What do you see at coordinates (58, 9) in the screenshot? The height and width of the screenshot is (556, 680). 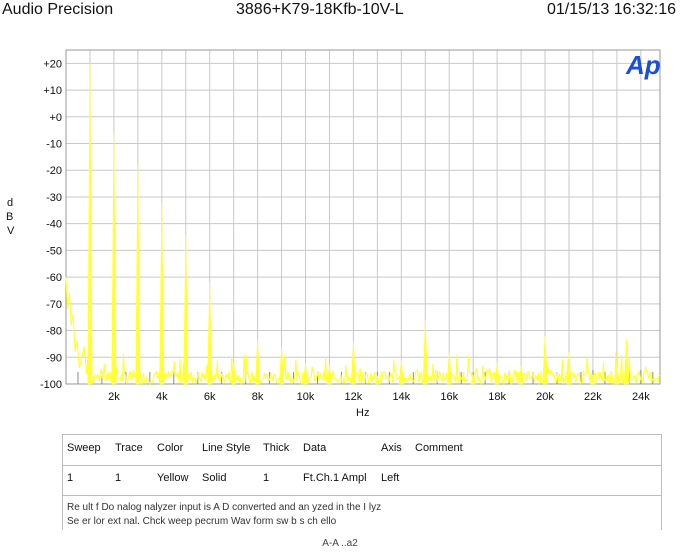 I see `header-app-name: Audio Precision` at bounding box center [58, 9].